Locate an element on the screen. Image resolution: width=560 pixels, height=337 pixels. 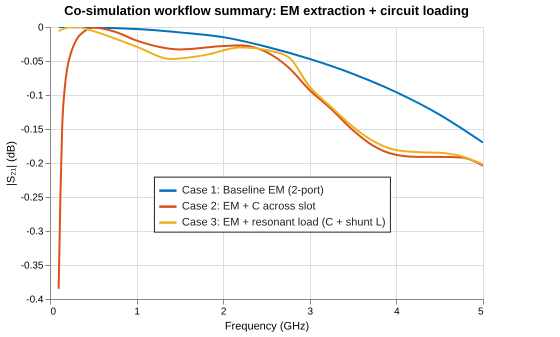
chart-title: Co-simulation workflow summary: EM extraction + circuit loading is located at coordinates (266, 10).